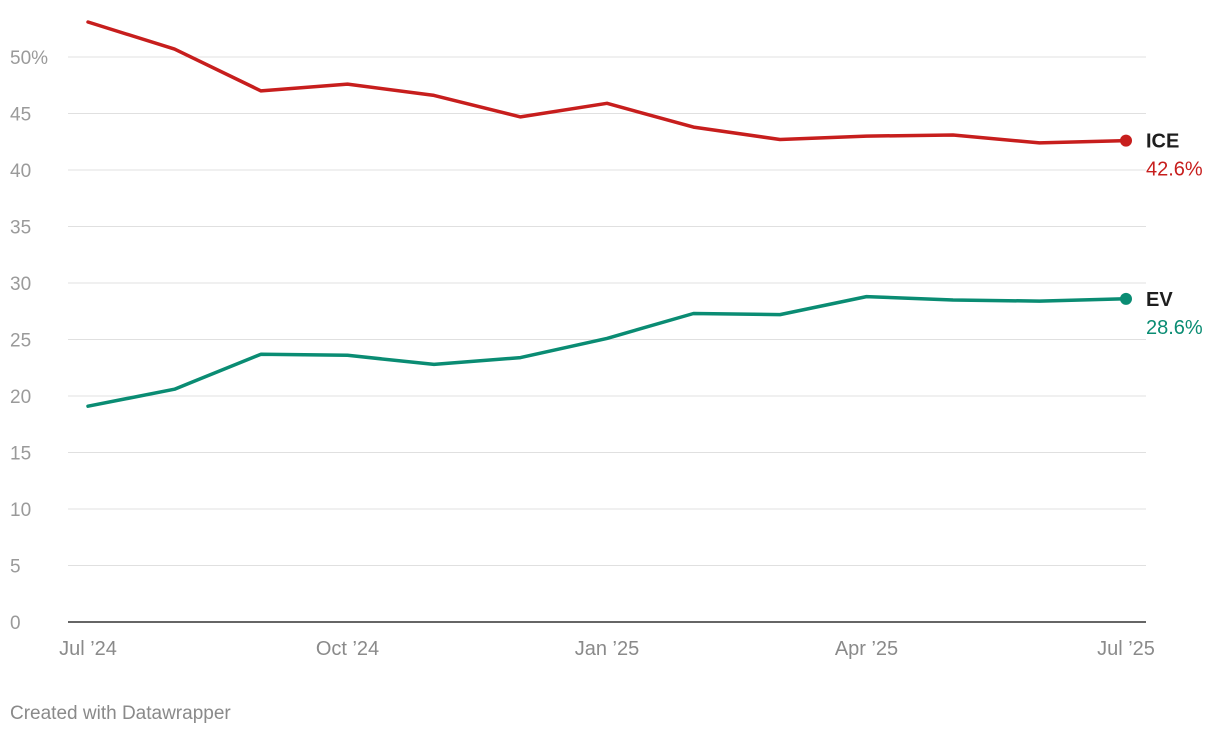 The image size is (1220, 738). What do you see at coordinates (1162, 142) in the screenshot?
I see `series-name-label-ice: ICE` at bounding box center [1162, 142].